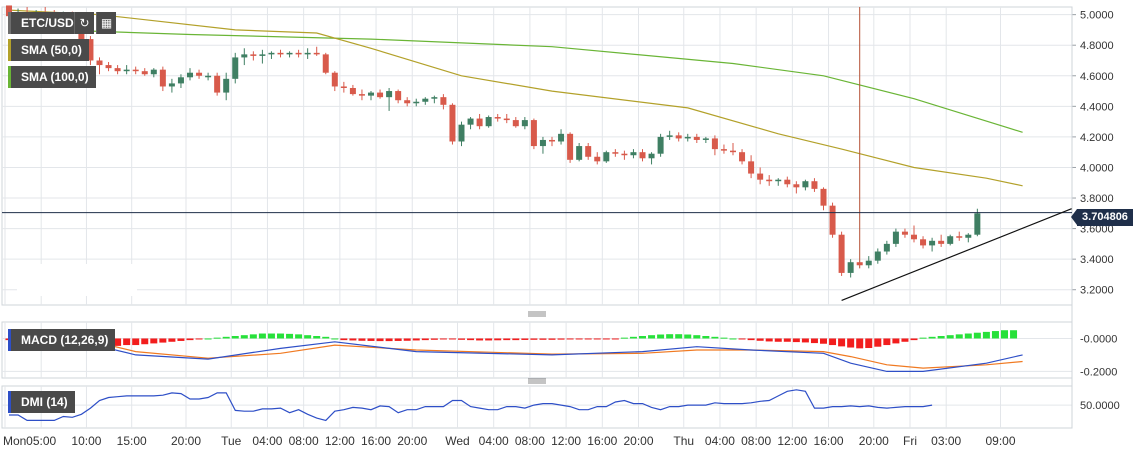  What do you see at coordinates (84, 23) in the screenshot?
I see `refresh-button: ↻` at bounding box center [84, 23].